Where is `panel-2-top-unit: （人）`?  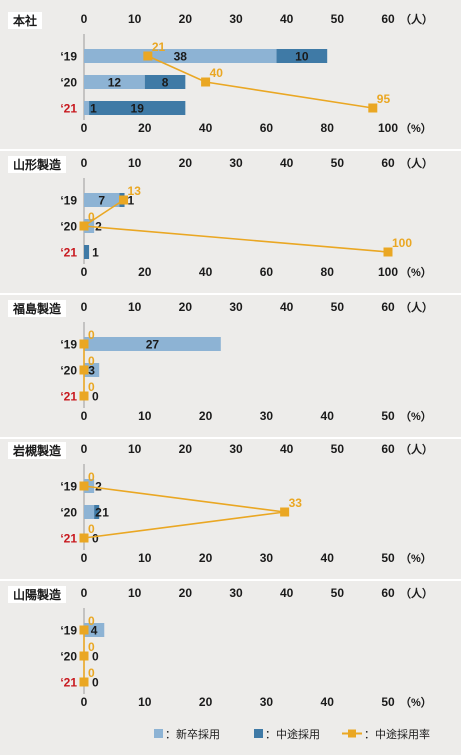
panel-2-top-unit: （人） is located at coordinates (416, 163).